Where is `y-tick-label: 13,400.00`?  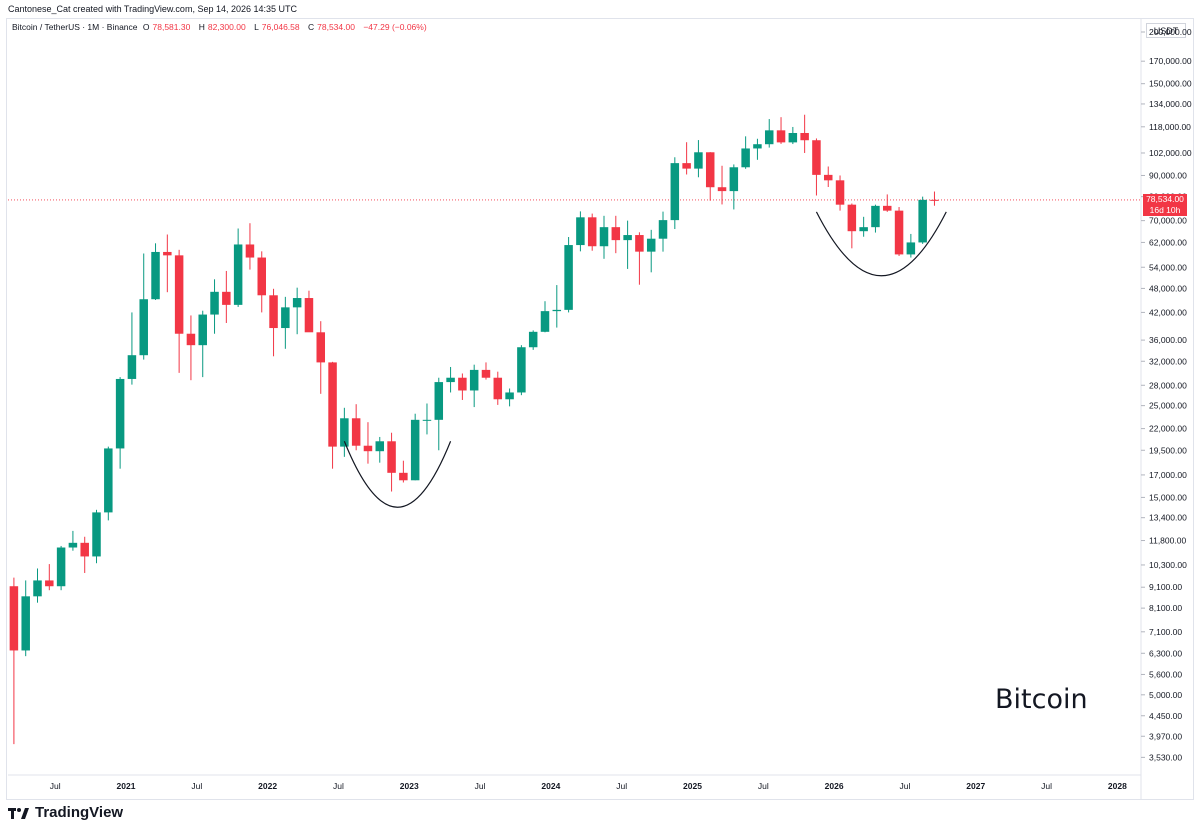
y-tick-label: 13,400.00 is located at coordinates (1168, 518).